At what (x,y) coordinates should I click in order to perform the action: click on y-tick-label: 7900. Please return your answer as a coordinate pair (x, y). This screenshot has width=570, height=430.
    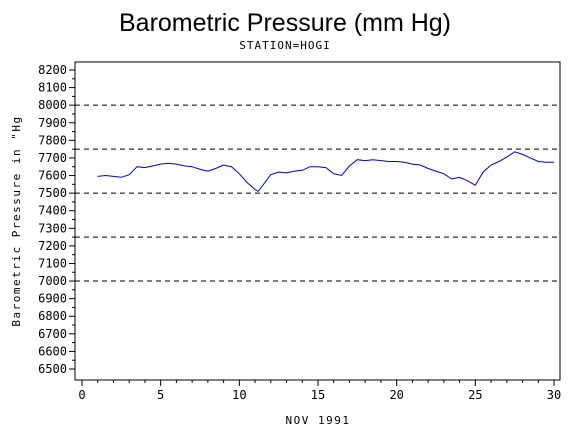
    Looking at the image, I should click on (52, 123).